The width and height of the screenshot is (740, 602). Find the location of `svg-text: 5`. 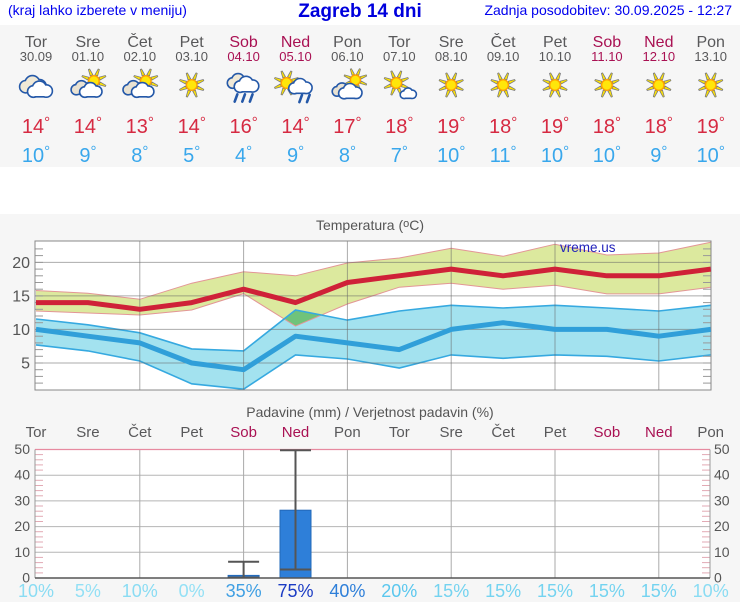

svg-text: 5 is located at coordinates (25, 364).